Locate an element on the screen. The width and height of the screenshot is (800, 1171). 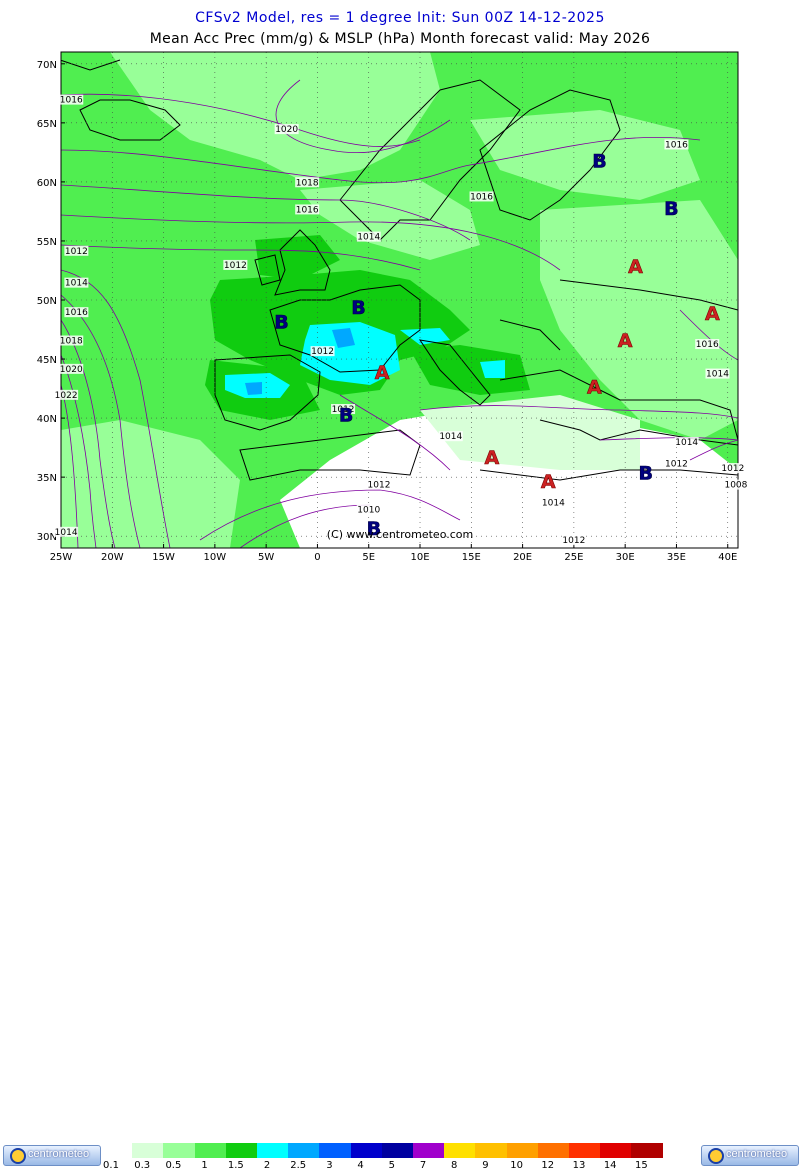
isobar-label: 1022 is located at coordinates (66, 396).